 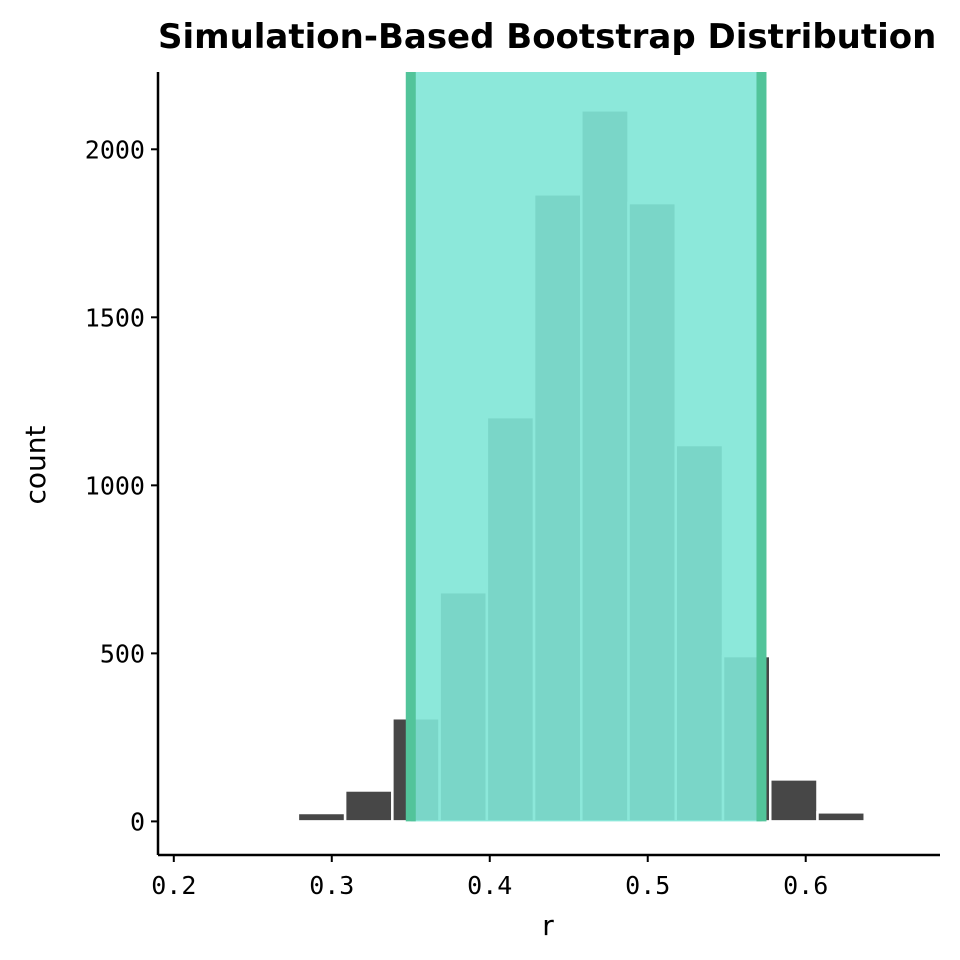 I want to click on x-tick-label-4: 0.5, so click(x=647, y=885).